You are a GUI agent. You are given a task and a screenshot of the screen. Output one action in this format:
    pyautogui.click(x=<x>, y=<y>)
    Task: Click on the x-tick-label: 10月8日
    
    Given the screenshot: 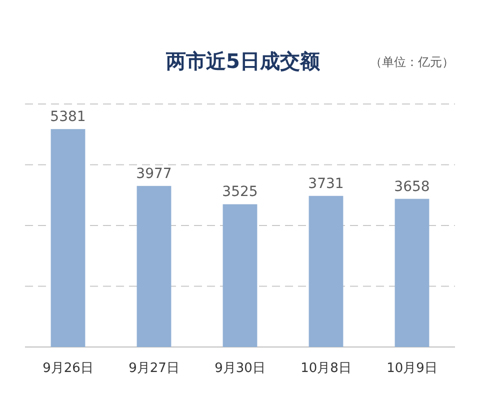 What is the action you would take?
    pyautogui.click(x=326, y=368)
    